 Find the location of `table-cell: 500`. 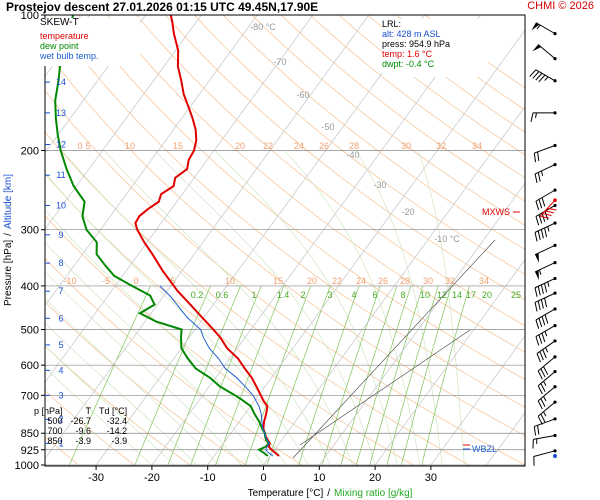

table-cell: 500 is located at coordinates (55, 421).